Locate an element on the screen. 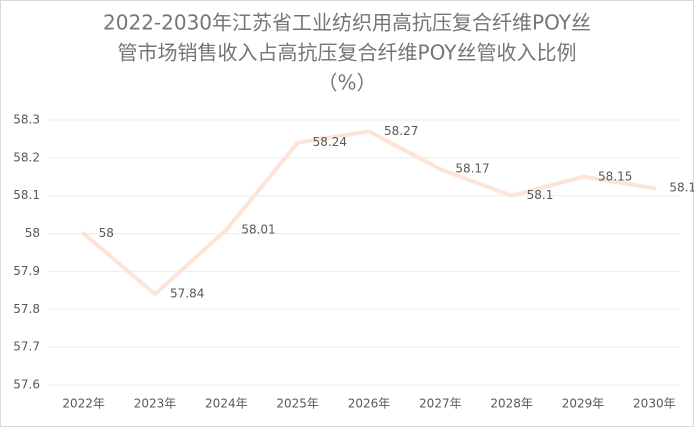 This screenshot has height=427, width=694. x-tick-label: 2025年 is located at coordinates (297, 404).